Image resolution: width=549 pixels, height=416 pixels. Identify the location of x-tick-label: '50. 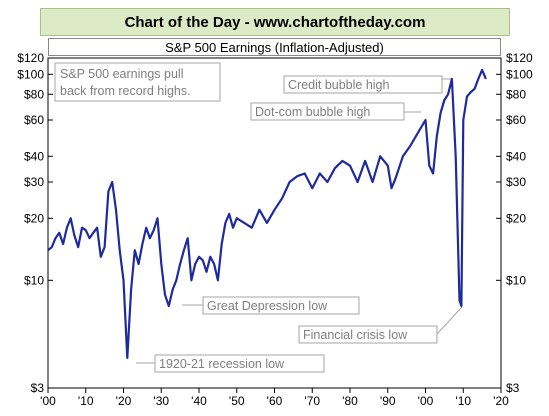
(237, 401).